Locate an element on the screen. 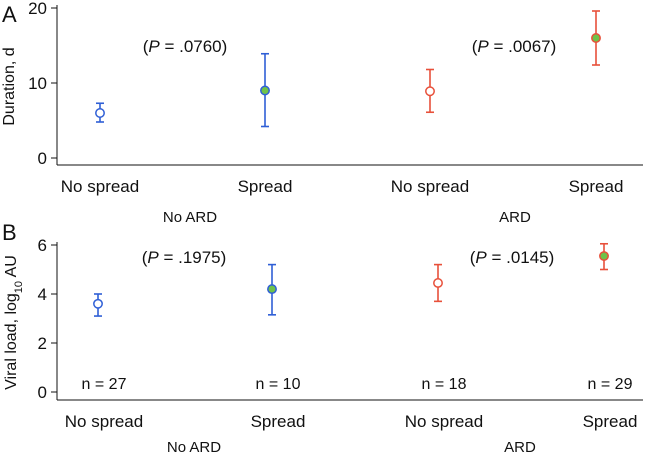 The height and width of the screenshot is (459, 645). p-value-number: = .1975) is located at coordinates (193, 257).